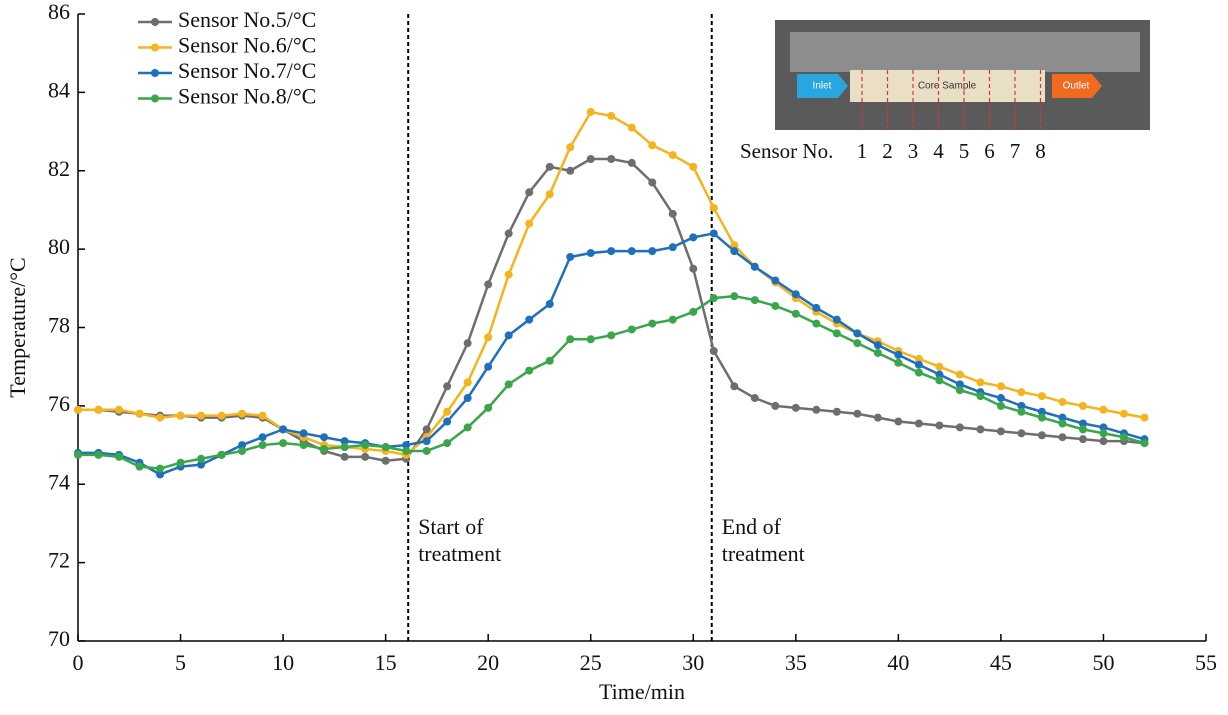 The width and height of the screenshot is (1228, 715). Describe the element at coordinates (451, 526) in the screenshot. I see `annotation: Start of` at that location.